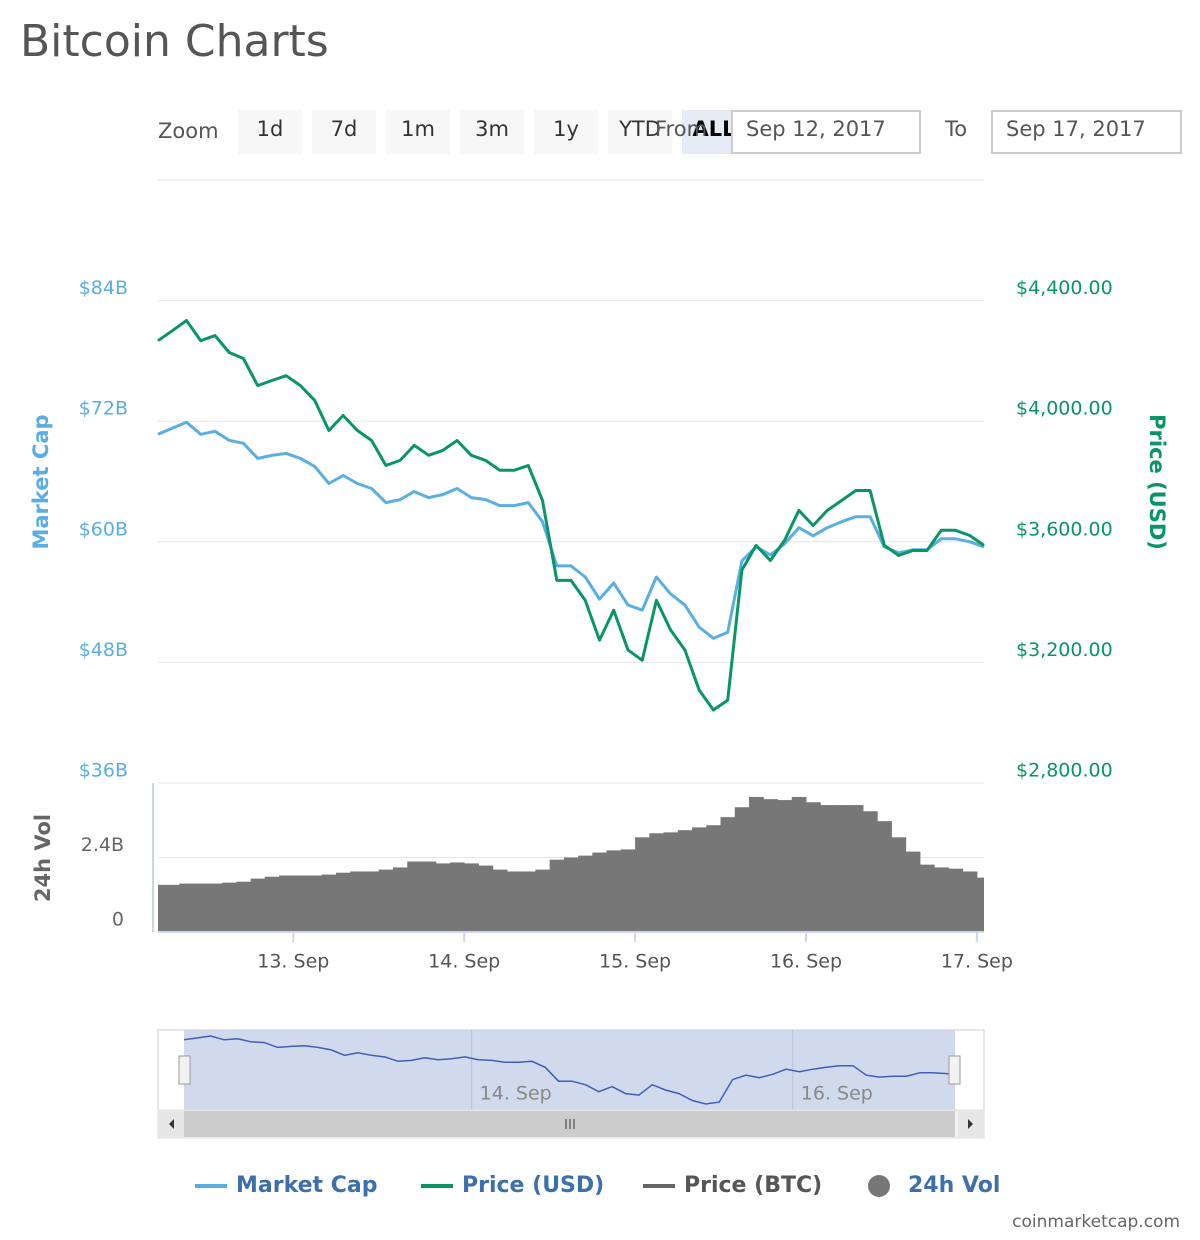 This screenshot has height=1240, width=1200. I want to click on from-date: Sep 12, 2017, so click(816, 129).